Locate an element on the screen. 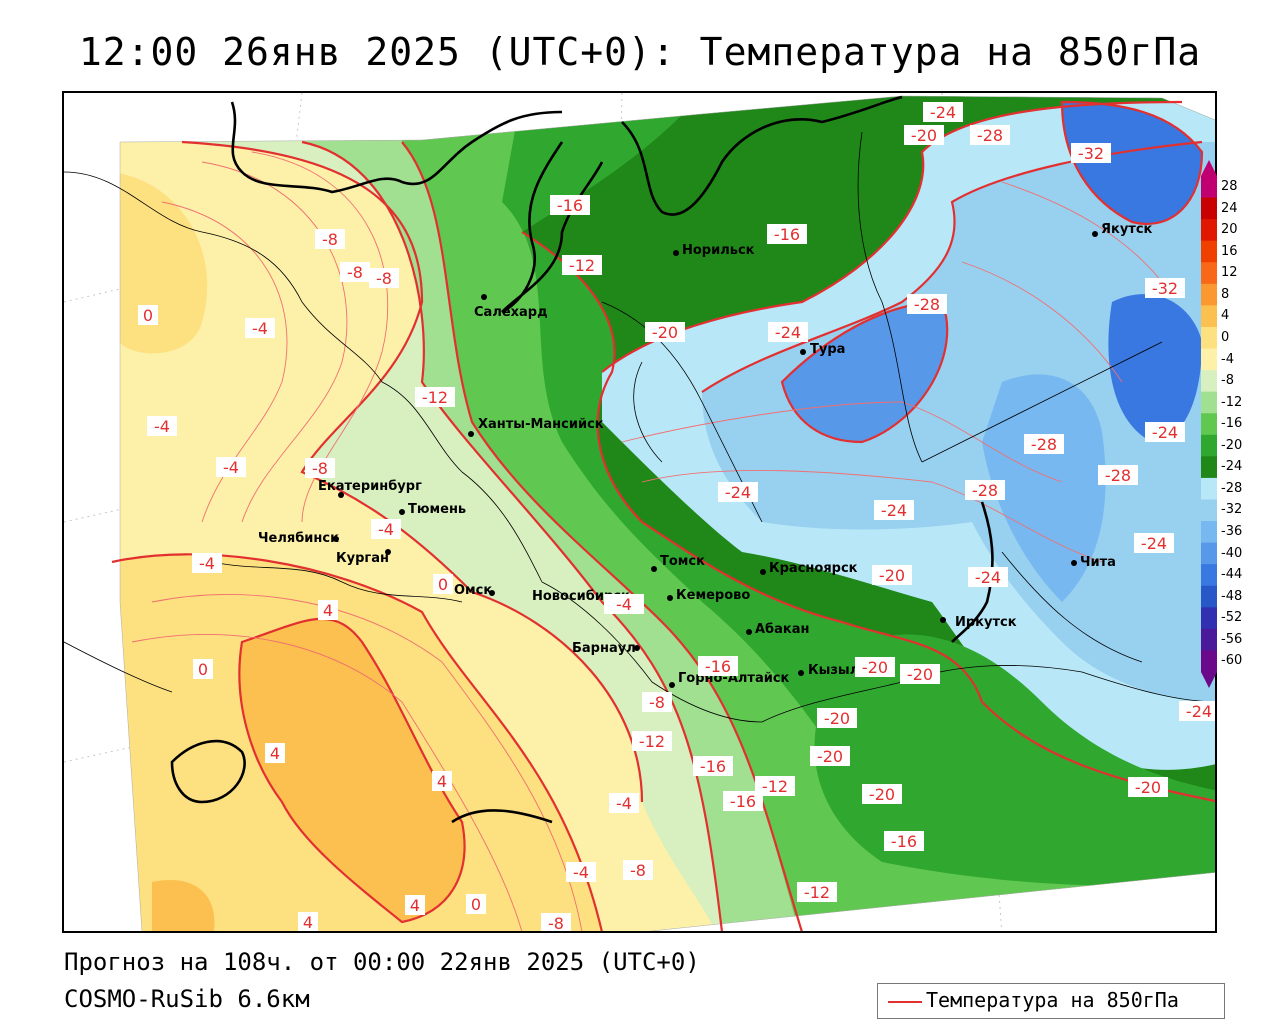 This screenshot has width=1280, height=1024. legend-label: Температура на 850гПа is located at coordinates (1052, 1000).